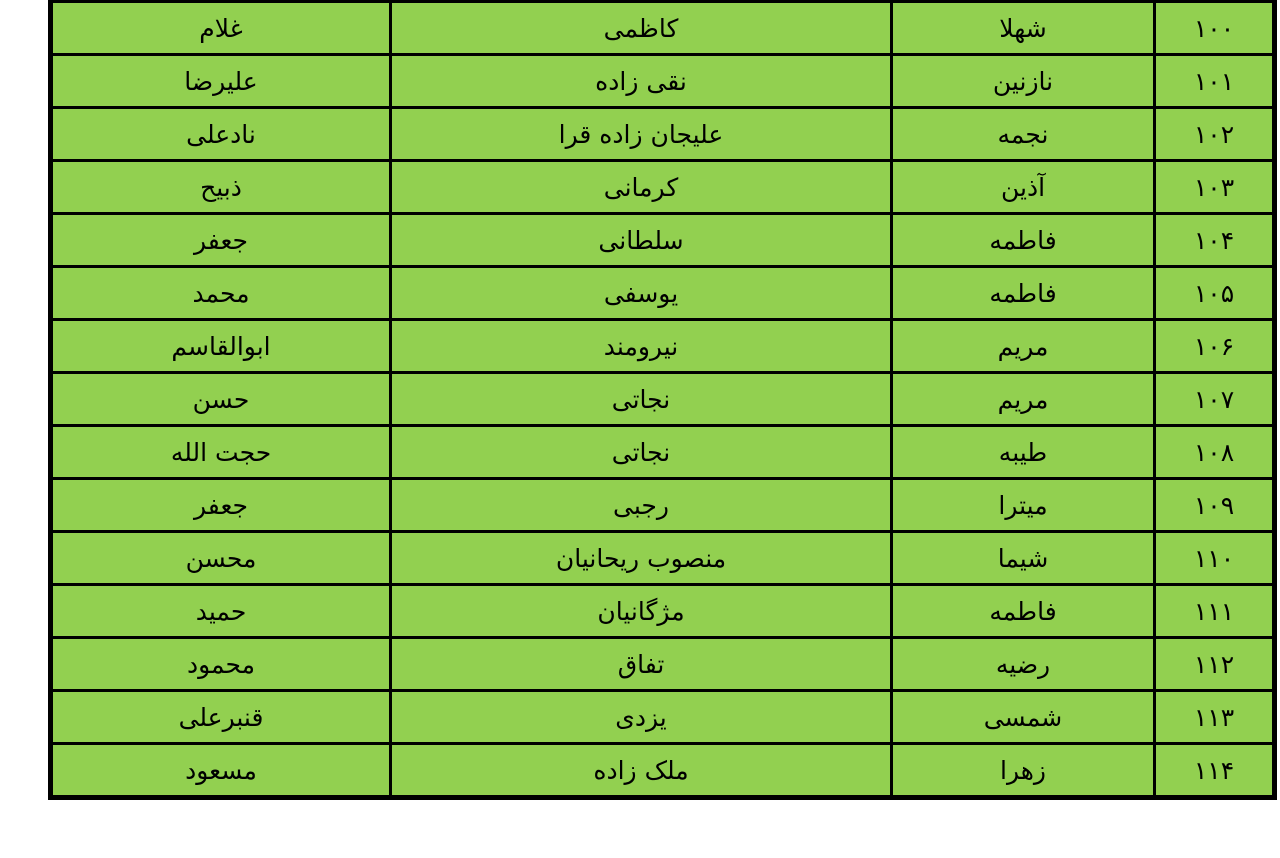 The image size is (1280, 858). What do you see at coordinates (641, 717) in the screenshot?
I see `cell-last-name: یزدی` at bounding box center [641, 717].